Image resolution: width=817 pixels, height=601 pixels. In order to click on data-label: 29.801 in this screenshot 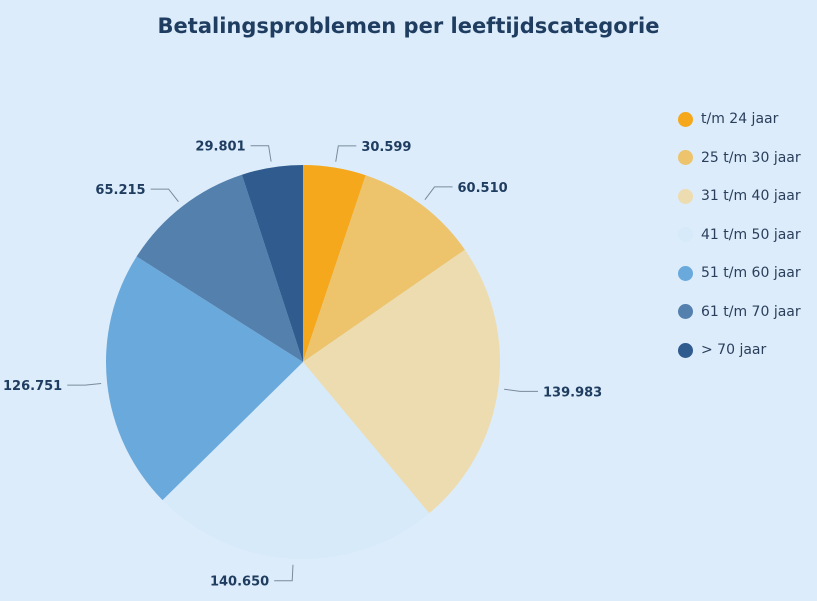, I will do `click(220, 147)`.